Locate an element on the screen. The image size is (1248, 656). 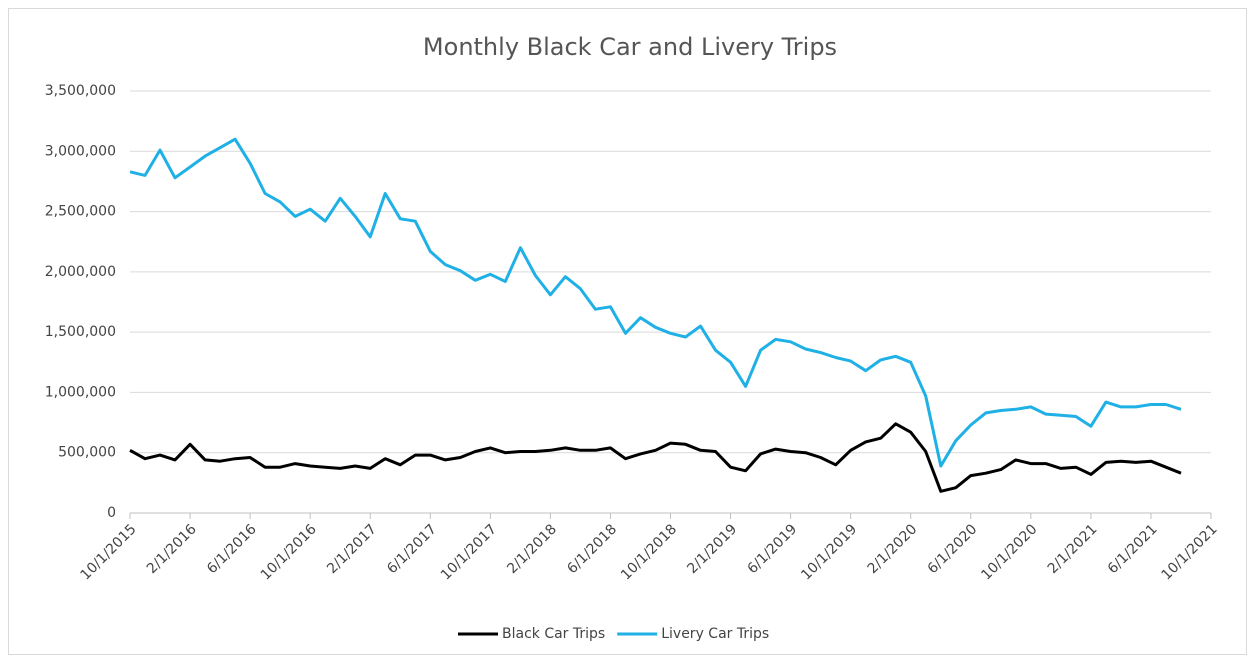
series-line is located at coordinates (655, 457).